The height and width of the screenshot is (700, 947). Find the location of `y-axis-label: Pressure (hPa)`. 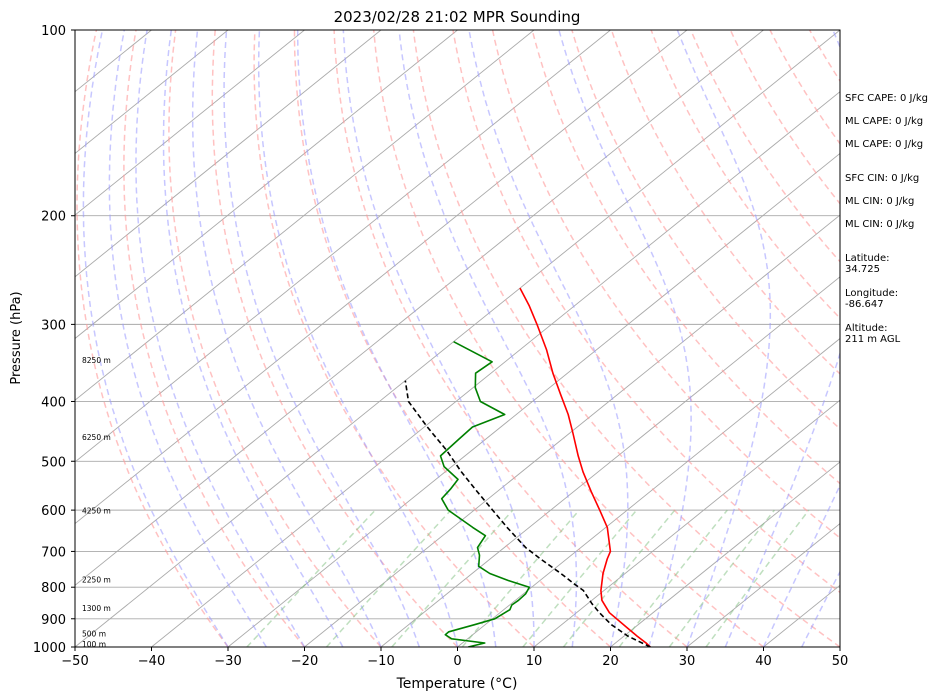

y-axis-label: Pressure (hPa) is located at coordinates (16, 337).